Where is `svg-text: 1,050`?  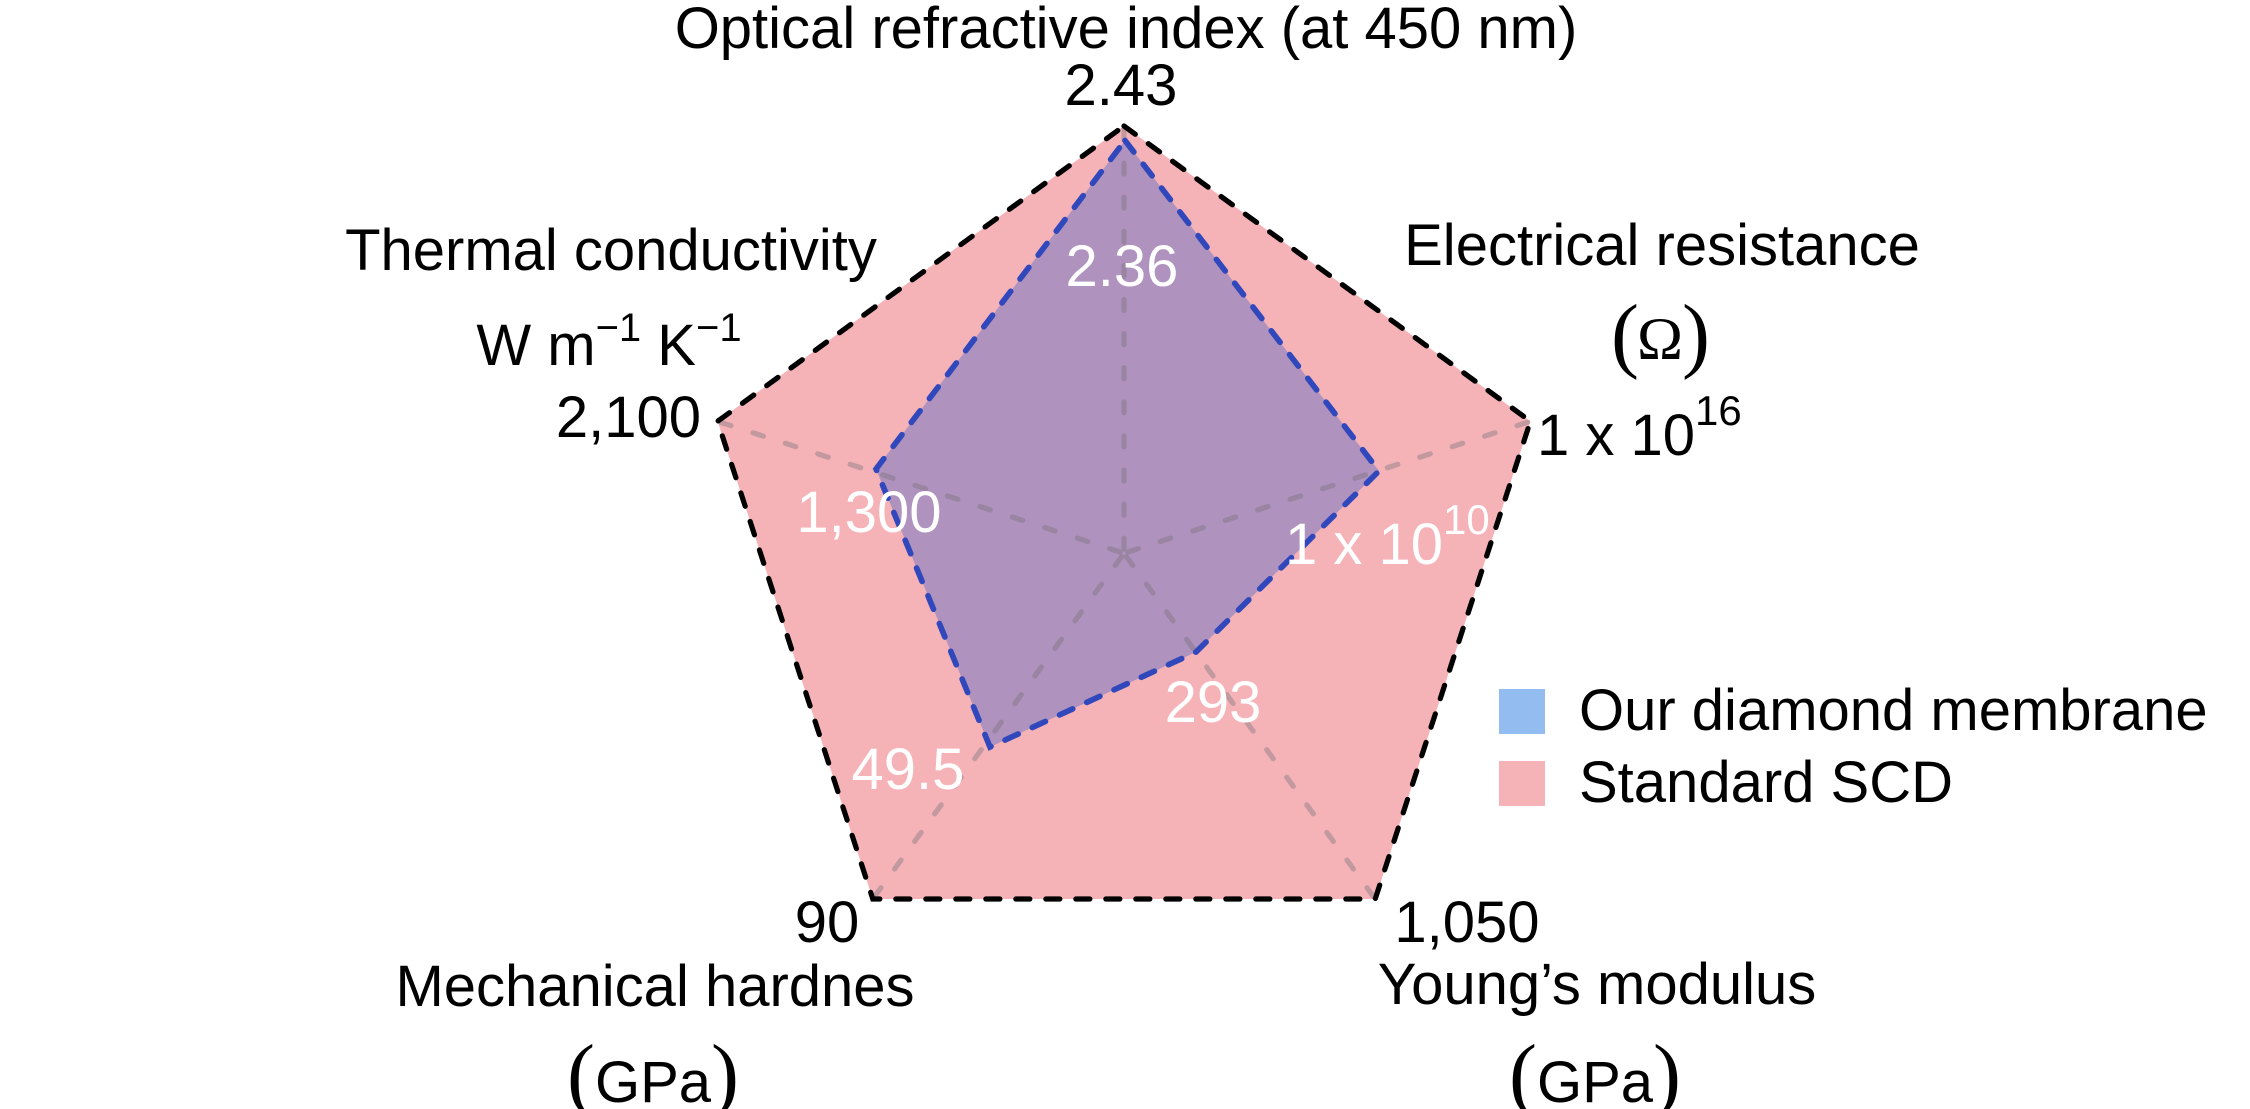
svg-text: 1,050 is located at coordinates (1466, 922).